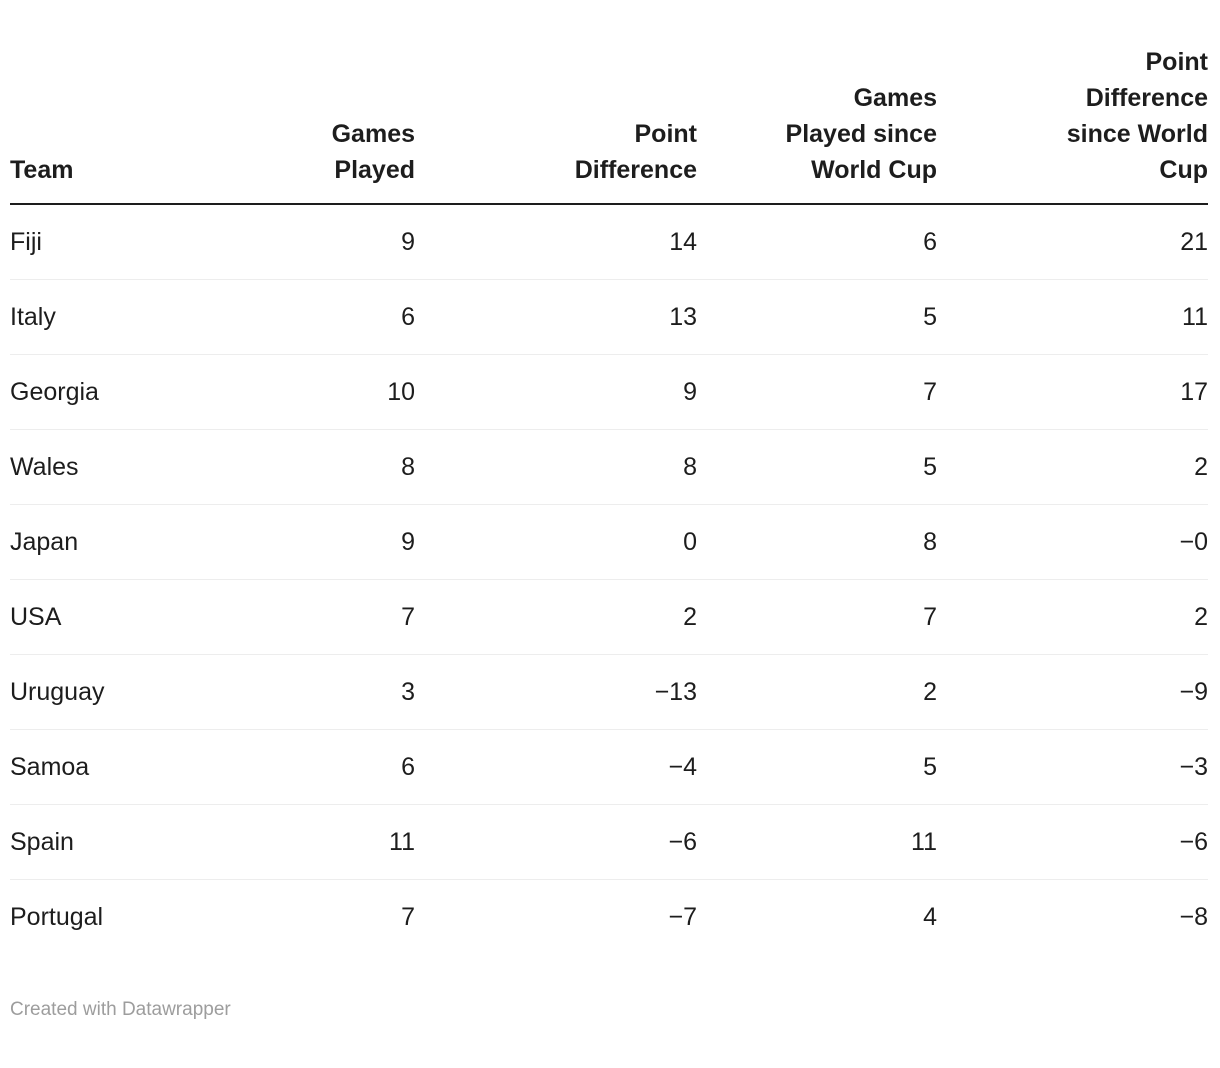 Image resolution: width=1220 pixels, height=1068 pixels. I want to click on games-played-since-wc-cell: 11, so click(817, 842).